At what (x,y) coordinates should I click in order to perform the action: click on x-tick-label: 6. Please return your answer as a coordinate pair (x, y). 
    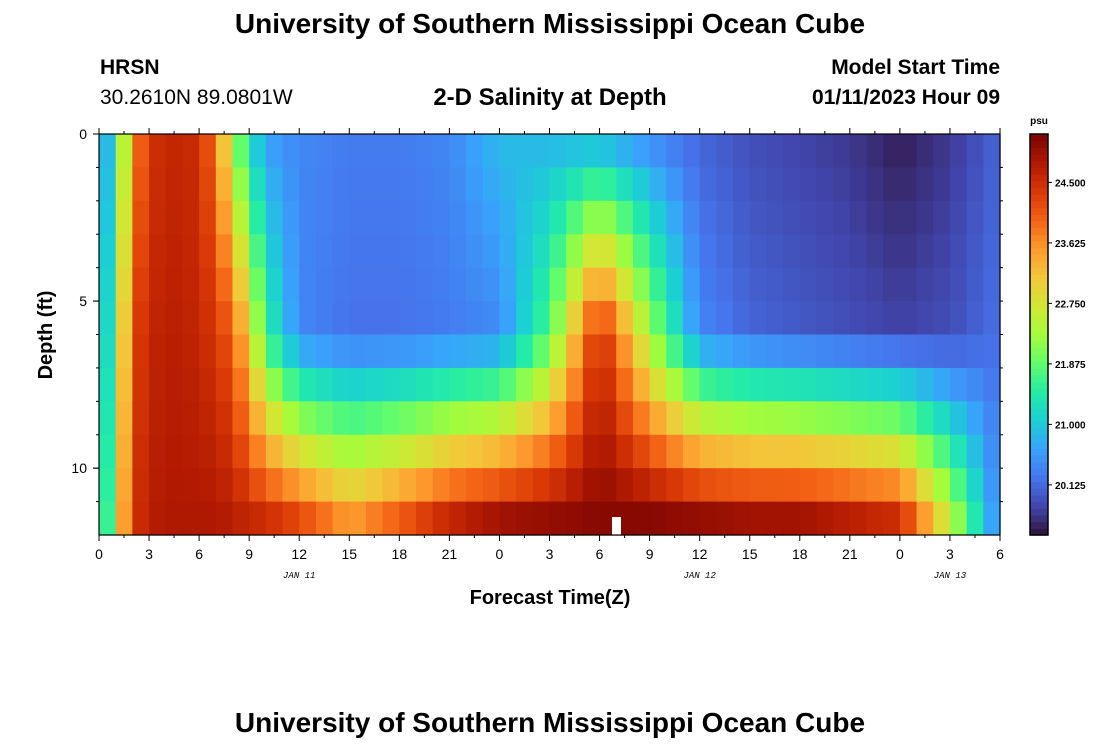
    Looking at the image, I should click on (1000, 554).